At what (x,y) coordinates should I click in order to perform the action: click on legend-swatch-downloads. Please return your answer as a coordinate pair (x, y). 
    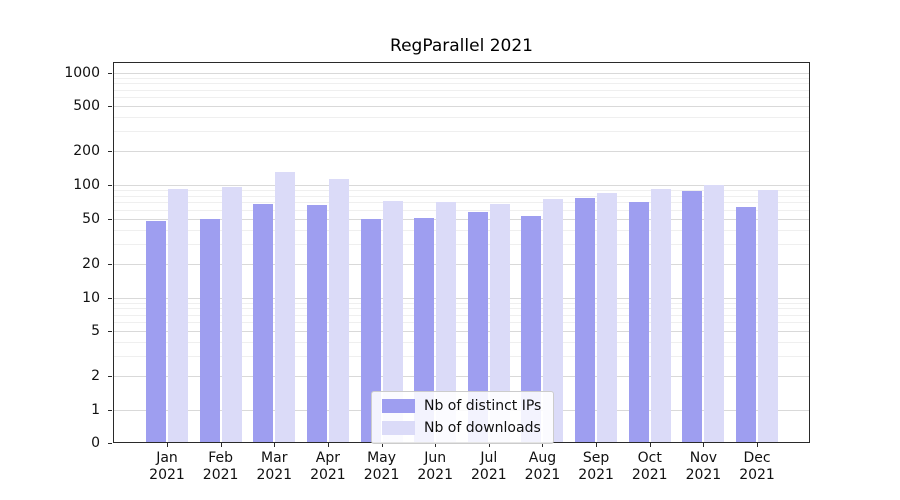
    Looking at the image, I should click on (398, 428).